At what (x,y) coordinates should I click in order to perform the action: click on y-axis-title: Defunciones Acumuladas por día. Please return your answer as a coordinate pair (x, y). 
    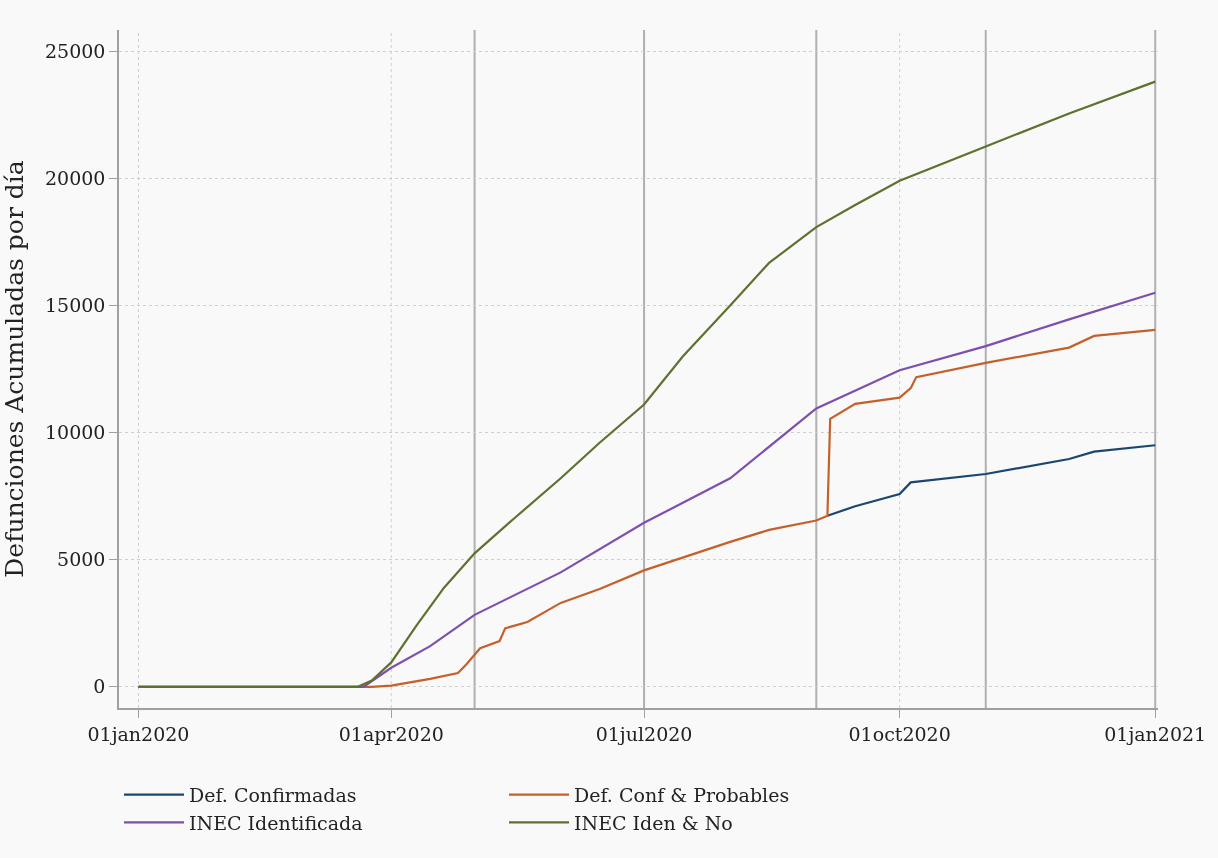
    Looking at the image, I should click on (14, 369).